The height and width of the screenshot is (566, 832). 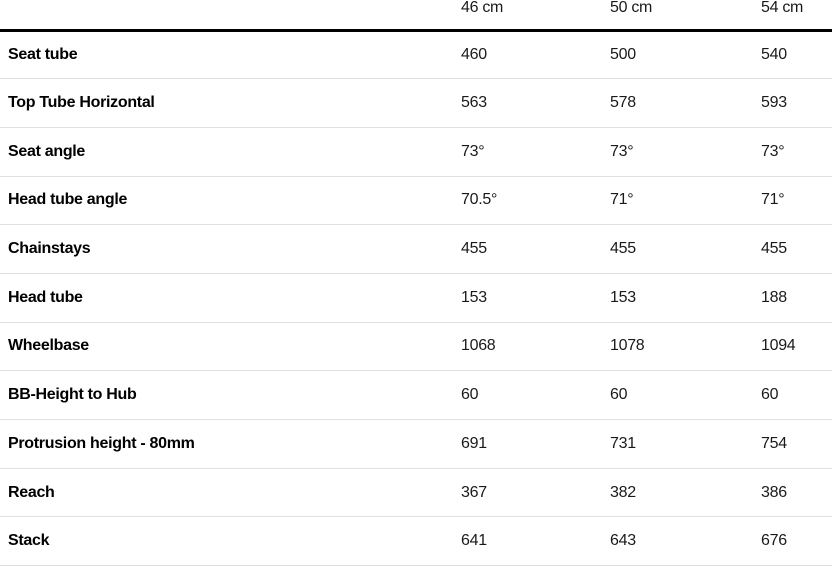 What do you see at coordinates (230, 249) in the screenshot?
I see `spec-label: Chainstays` at bounding box center [230, 249].